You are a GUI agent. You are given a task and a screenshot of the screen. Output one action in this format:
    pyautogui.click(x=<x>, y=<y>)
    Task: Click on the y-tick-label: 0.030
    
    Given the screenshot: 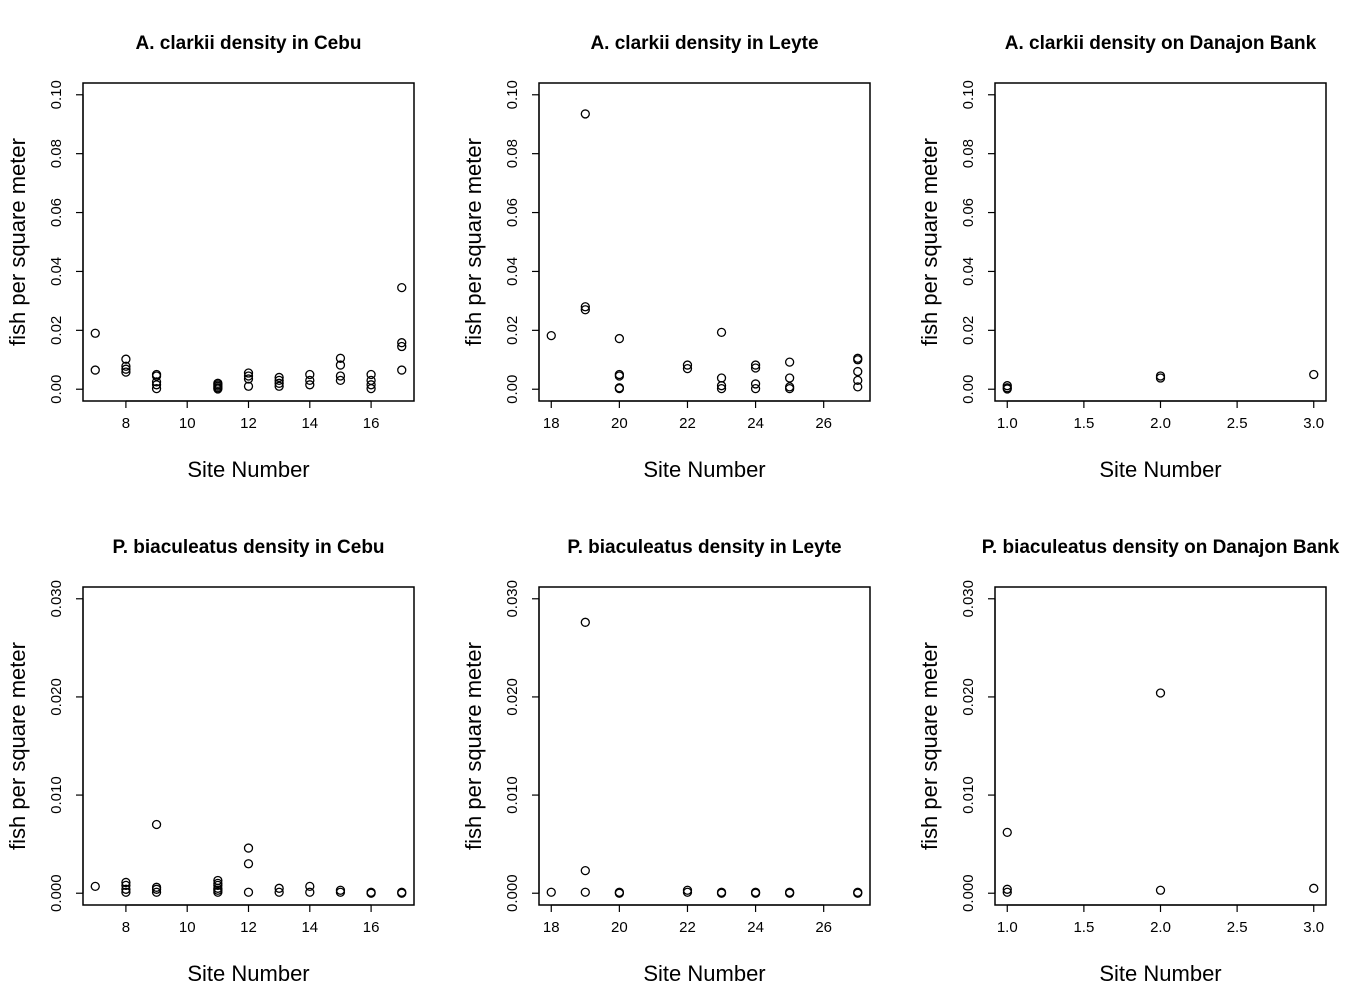 What is the action you would take?
    pyautogui.click(x=56, y=599)
    